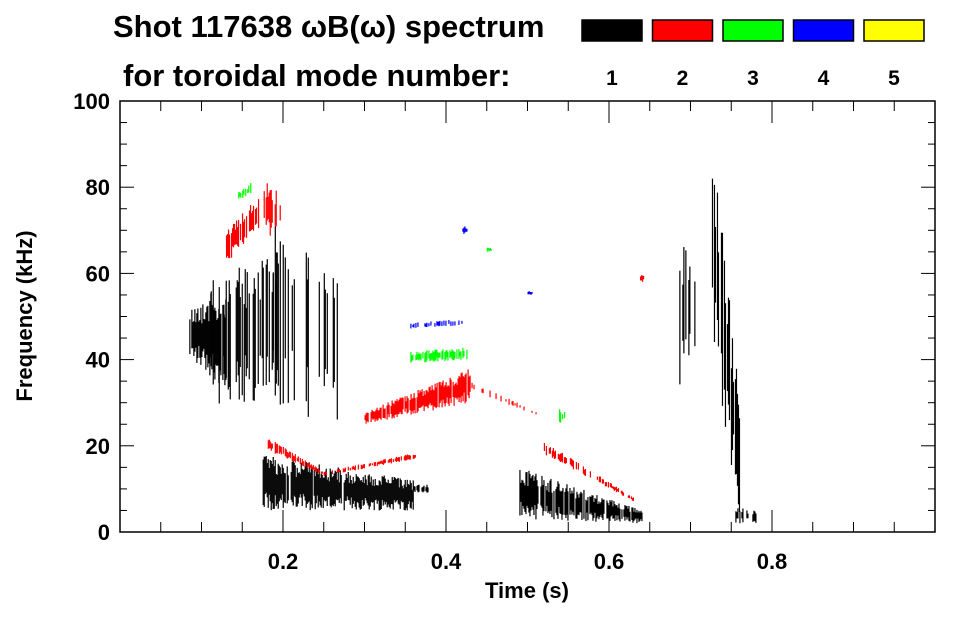 This screenshot has width=963, height=620. I want to click on mode-1-feature, so click(208, 339).